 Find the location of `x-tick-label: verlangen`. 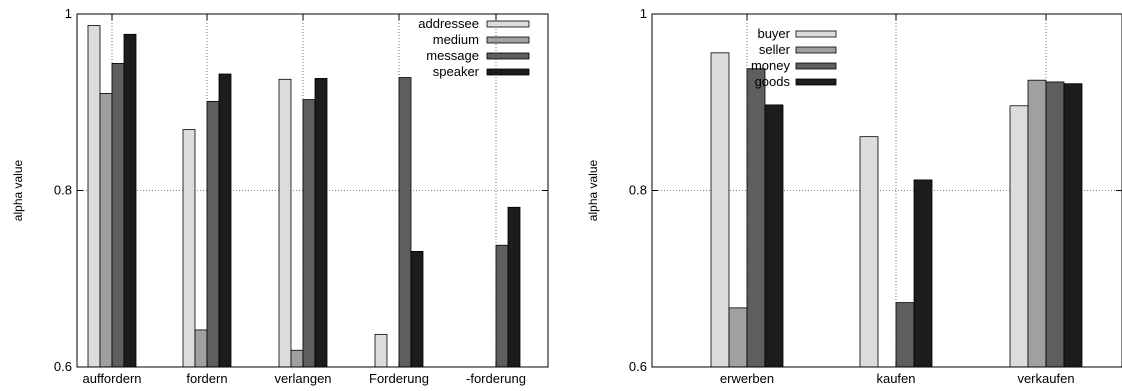

x-tick-label: verlangen is located at coordinates (302, 378).